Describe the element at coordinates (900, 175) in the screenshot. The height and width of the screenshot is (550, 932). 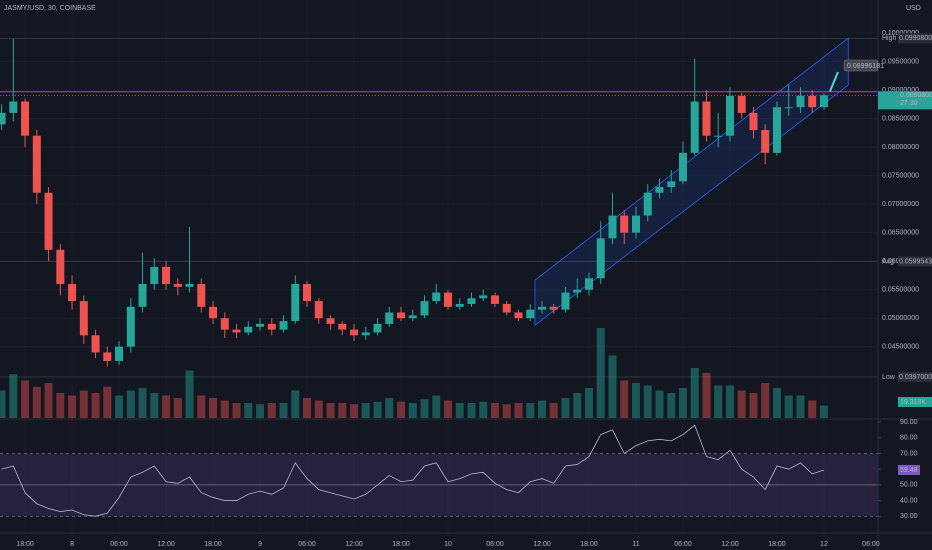
I see `y-tick-label: 0.07500000` at that location.